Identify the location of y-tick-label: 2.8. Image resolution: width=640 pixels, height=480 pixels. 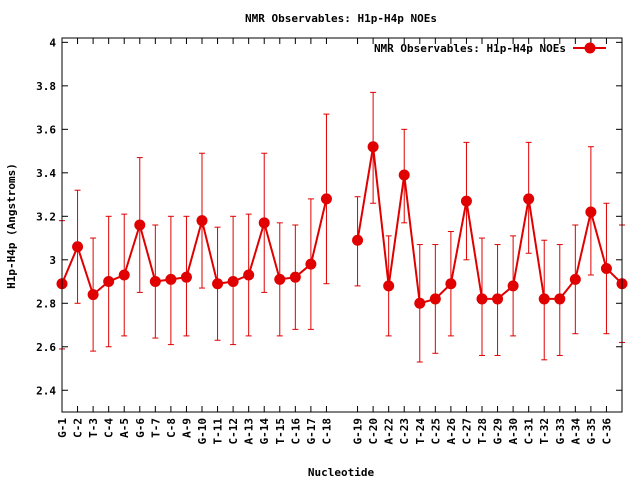
(46, 303).